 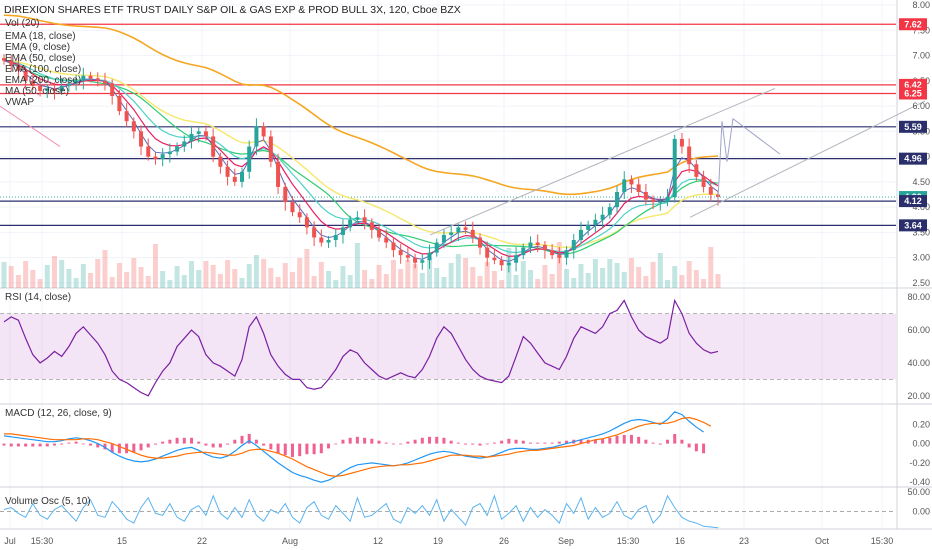 What do you see at coordinates (448, 511) in the screenshot?
I see `volume-osc-pane` at bounding box center [448, 511].